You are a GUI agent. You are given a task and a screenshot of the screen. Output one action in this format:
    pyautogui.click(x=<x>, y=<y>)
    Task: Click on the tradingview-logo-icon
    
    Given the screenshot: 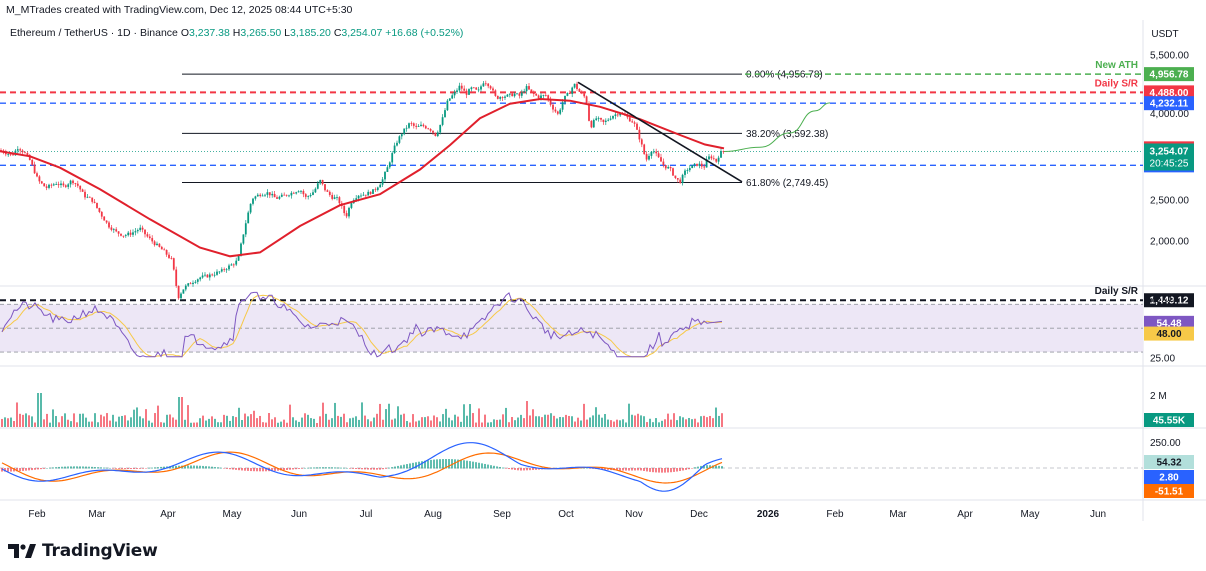 What is the action you would take?
    pyautogui.click(x=22, y=551)
    